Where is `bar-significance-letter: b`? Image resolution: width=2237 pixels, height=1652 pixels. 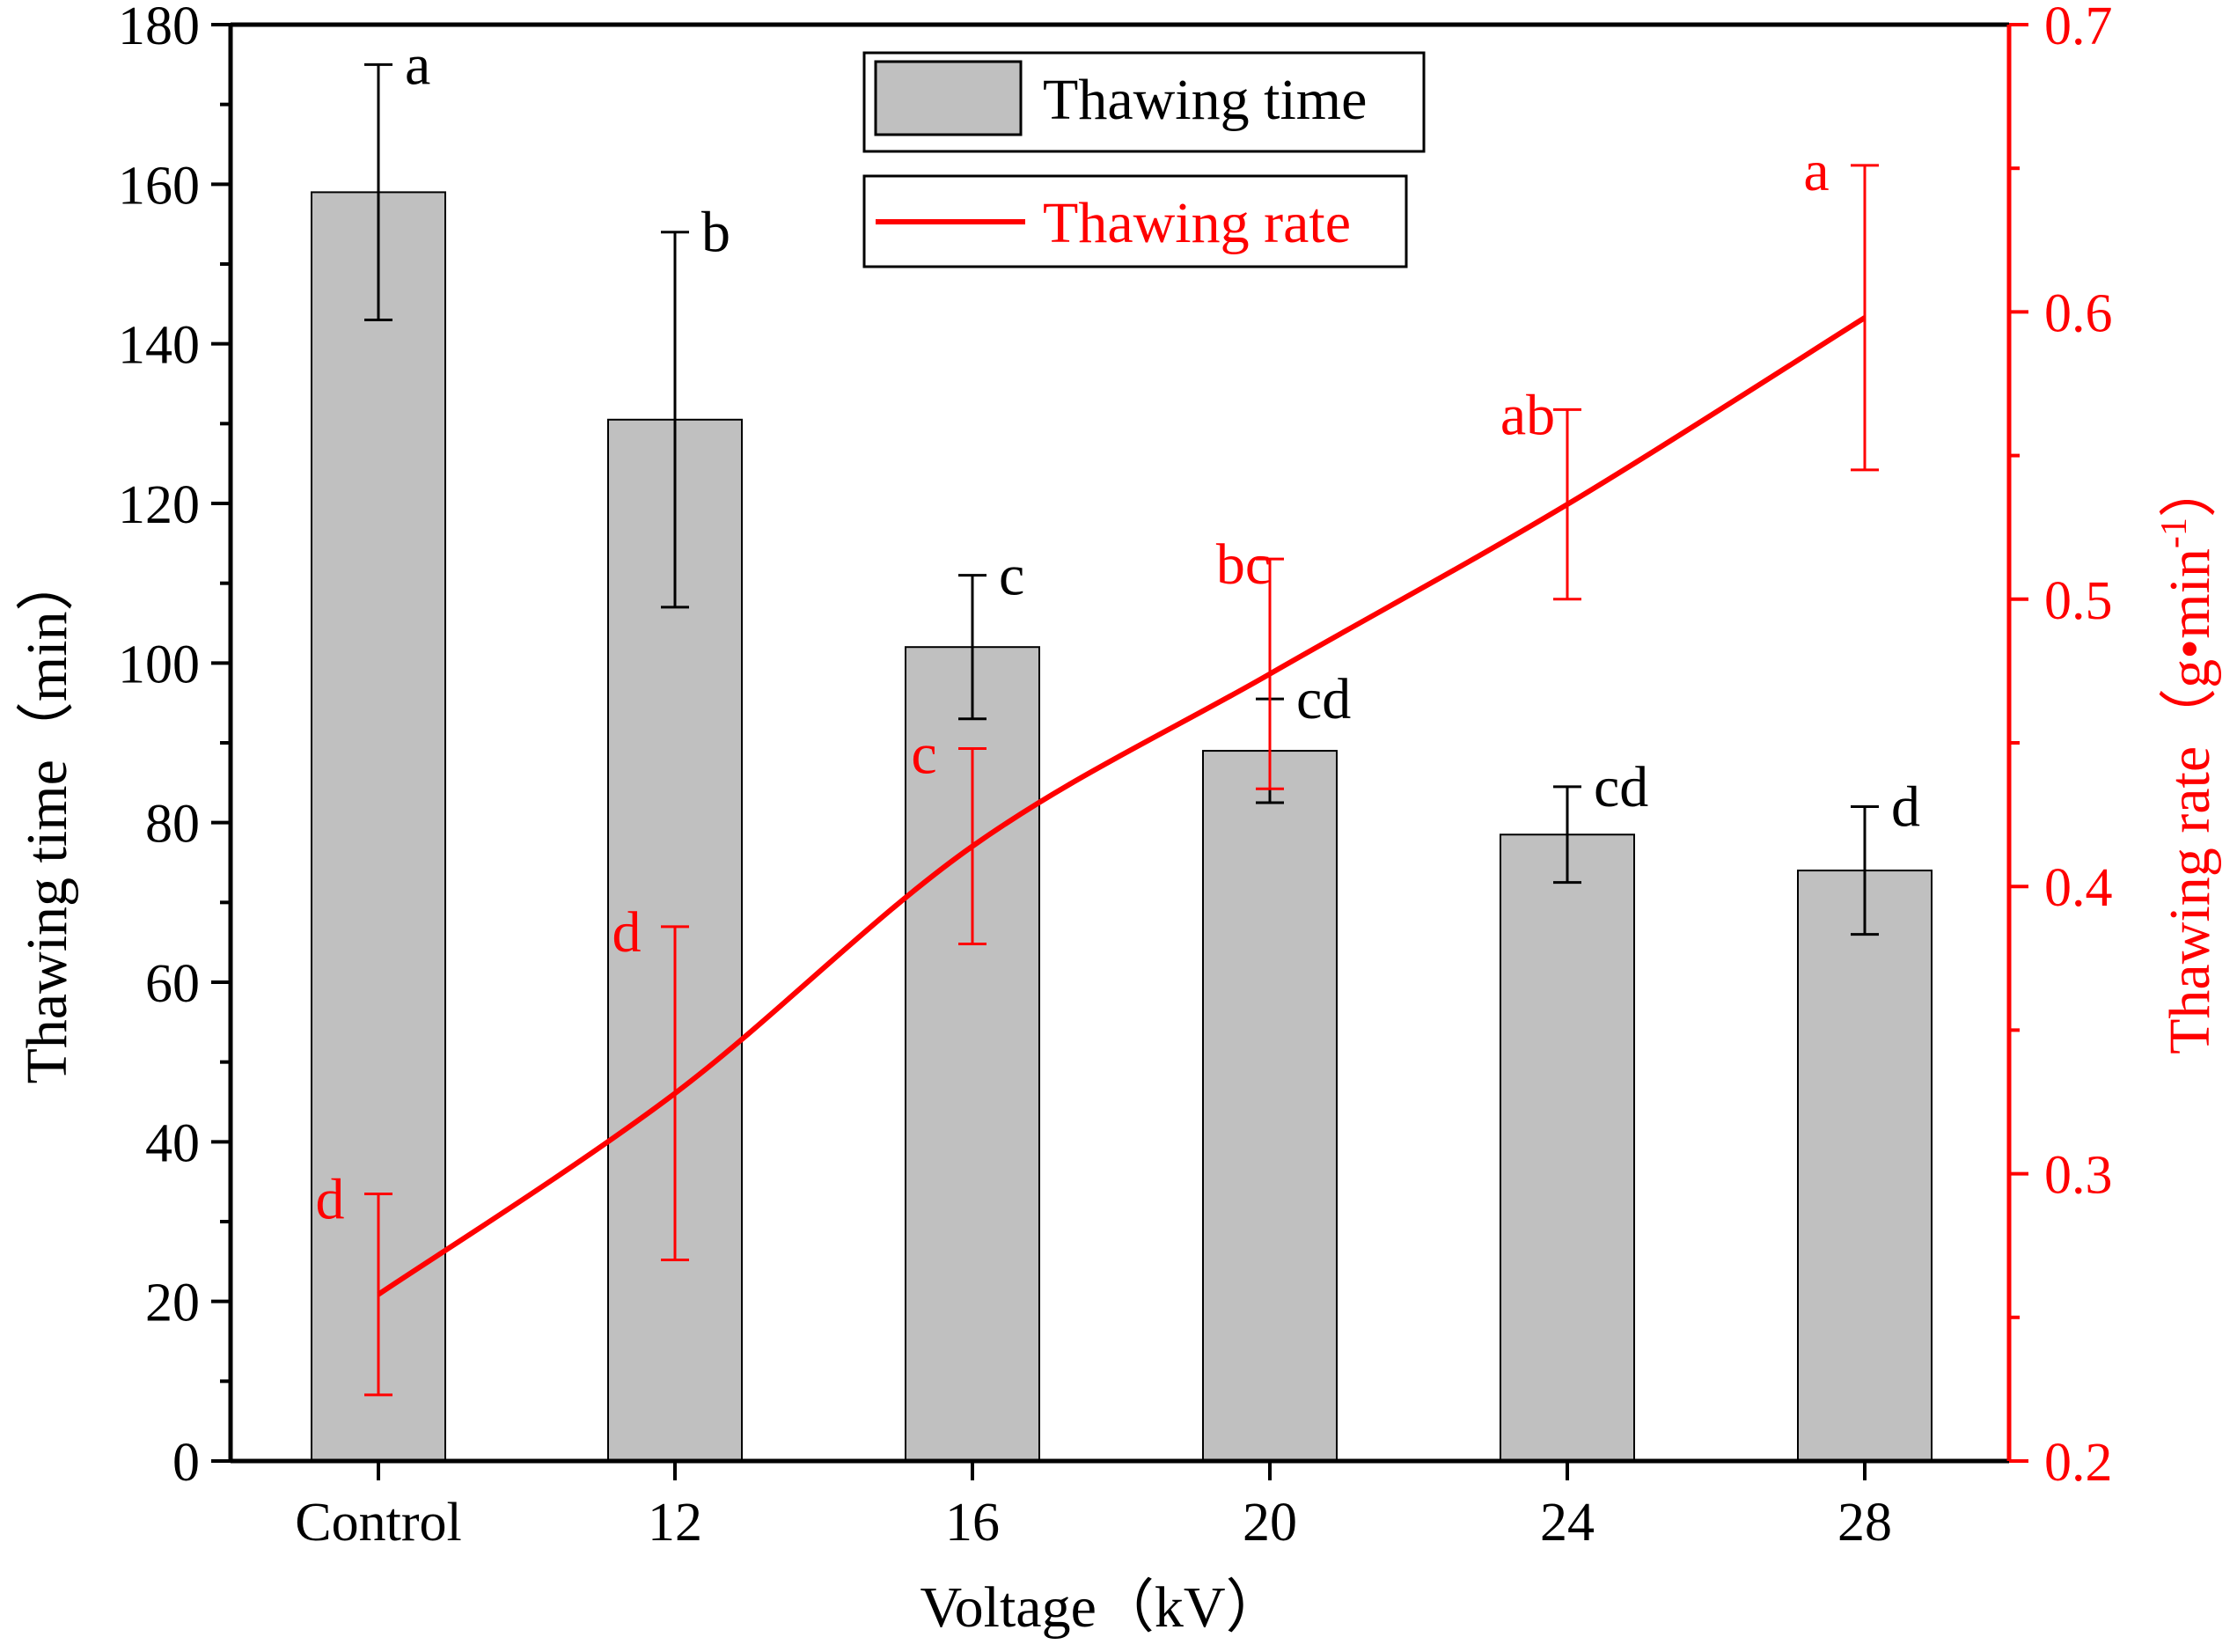
bar-significance-letter: b is located at coordinates (716, 233).